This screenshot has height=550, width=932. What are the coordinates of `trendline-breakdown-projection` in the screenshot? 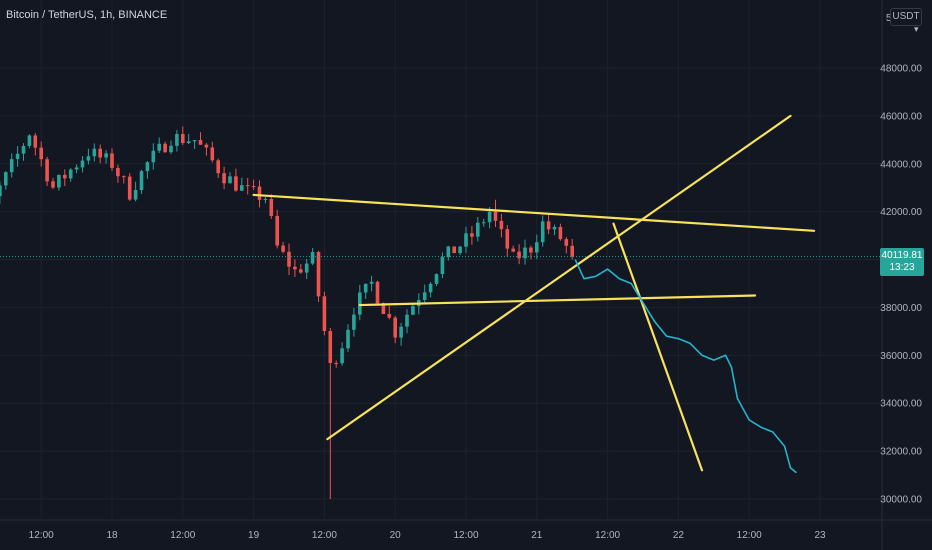 It's located at (658, 347).